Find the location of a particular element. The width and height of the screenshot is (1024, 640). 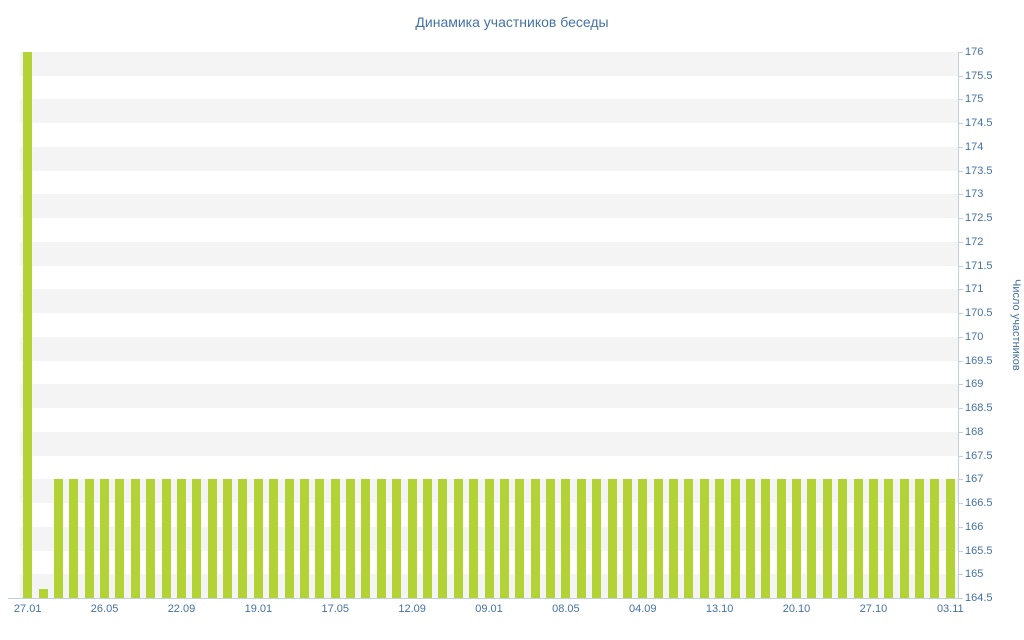

y-tick-label: 173.5 is located at coordinates (979, 170).